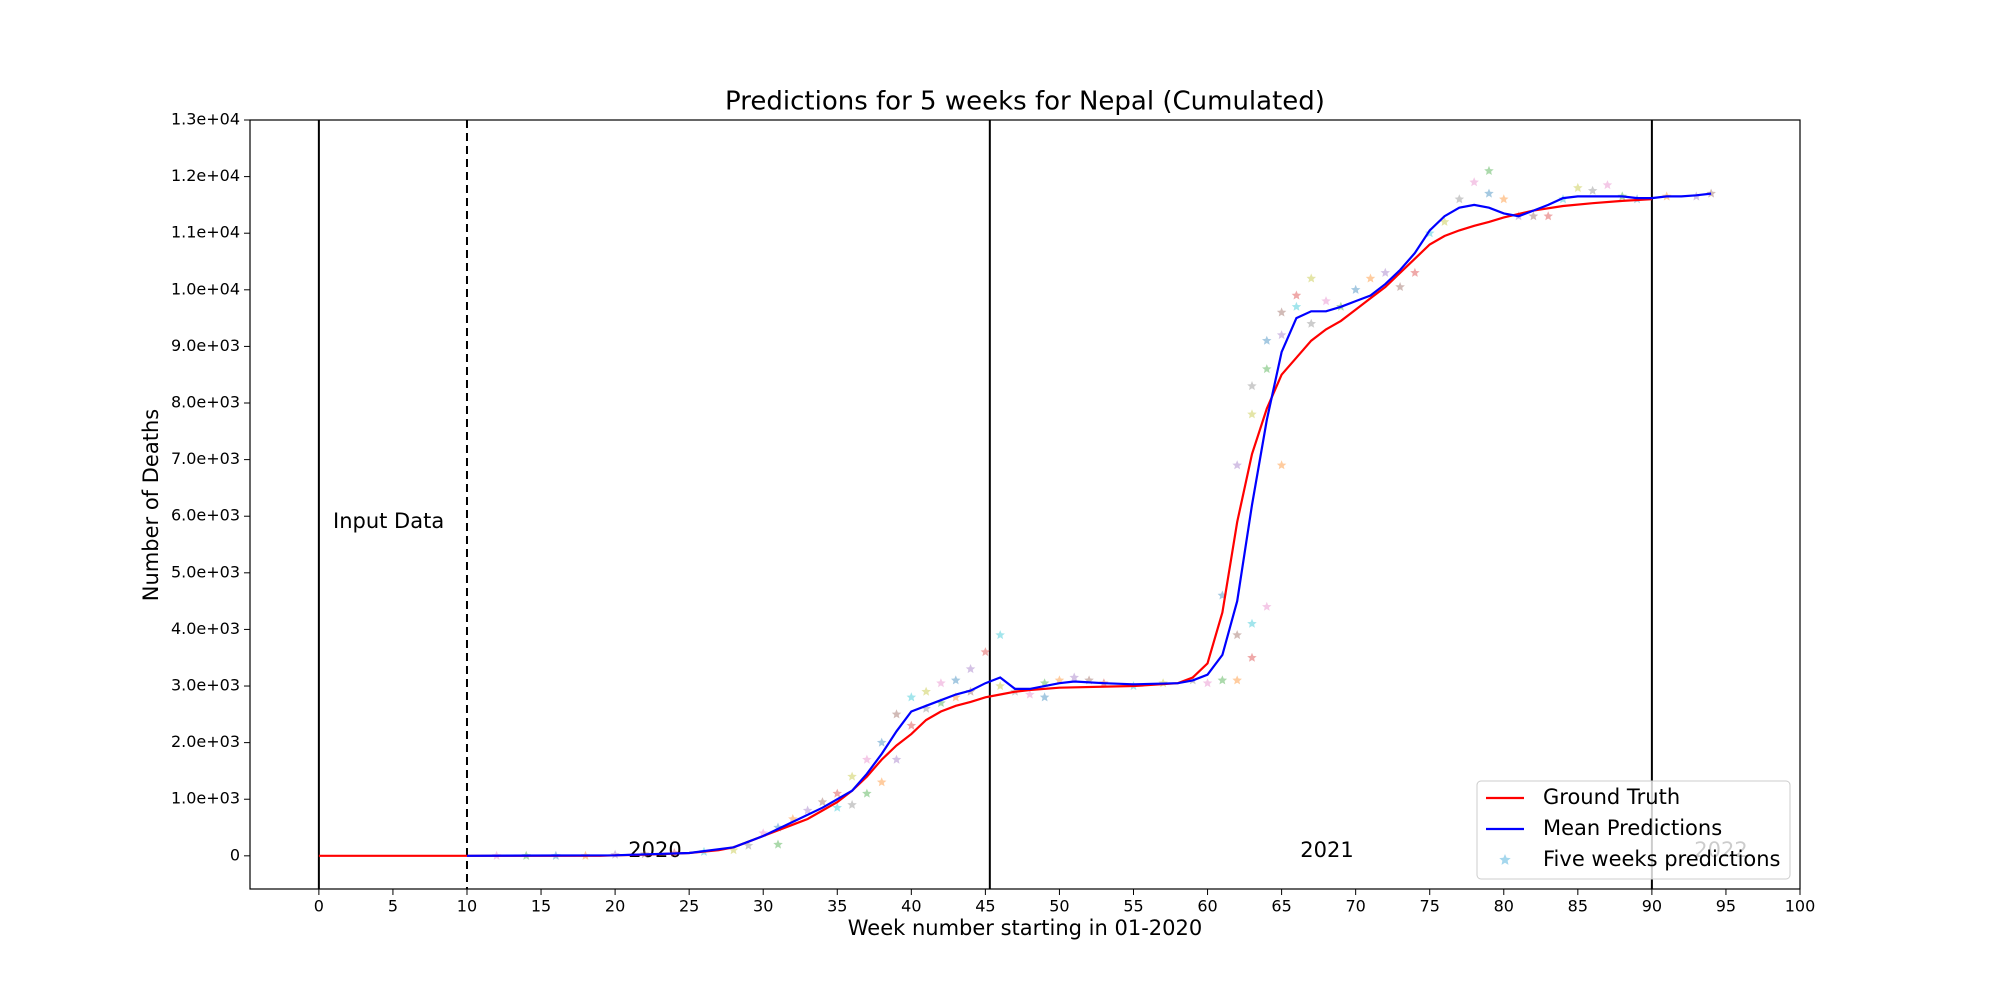 This screenshot has width=2000, height=1000. What do you see at coordinates (151, 505) in the screenshot?
I see `y-axis-label: Number of Deaths` at bounding box center [151, 505].